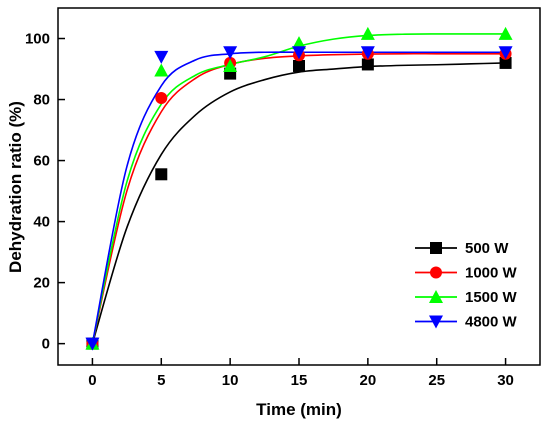  Describe the element at coordinates (491, 273) in the screenshot. I see `legend-label: 1000 W` at that location.